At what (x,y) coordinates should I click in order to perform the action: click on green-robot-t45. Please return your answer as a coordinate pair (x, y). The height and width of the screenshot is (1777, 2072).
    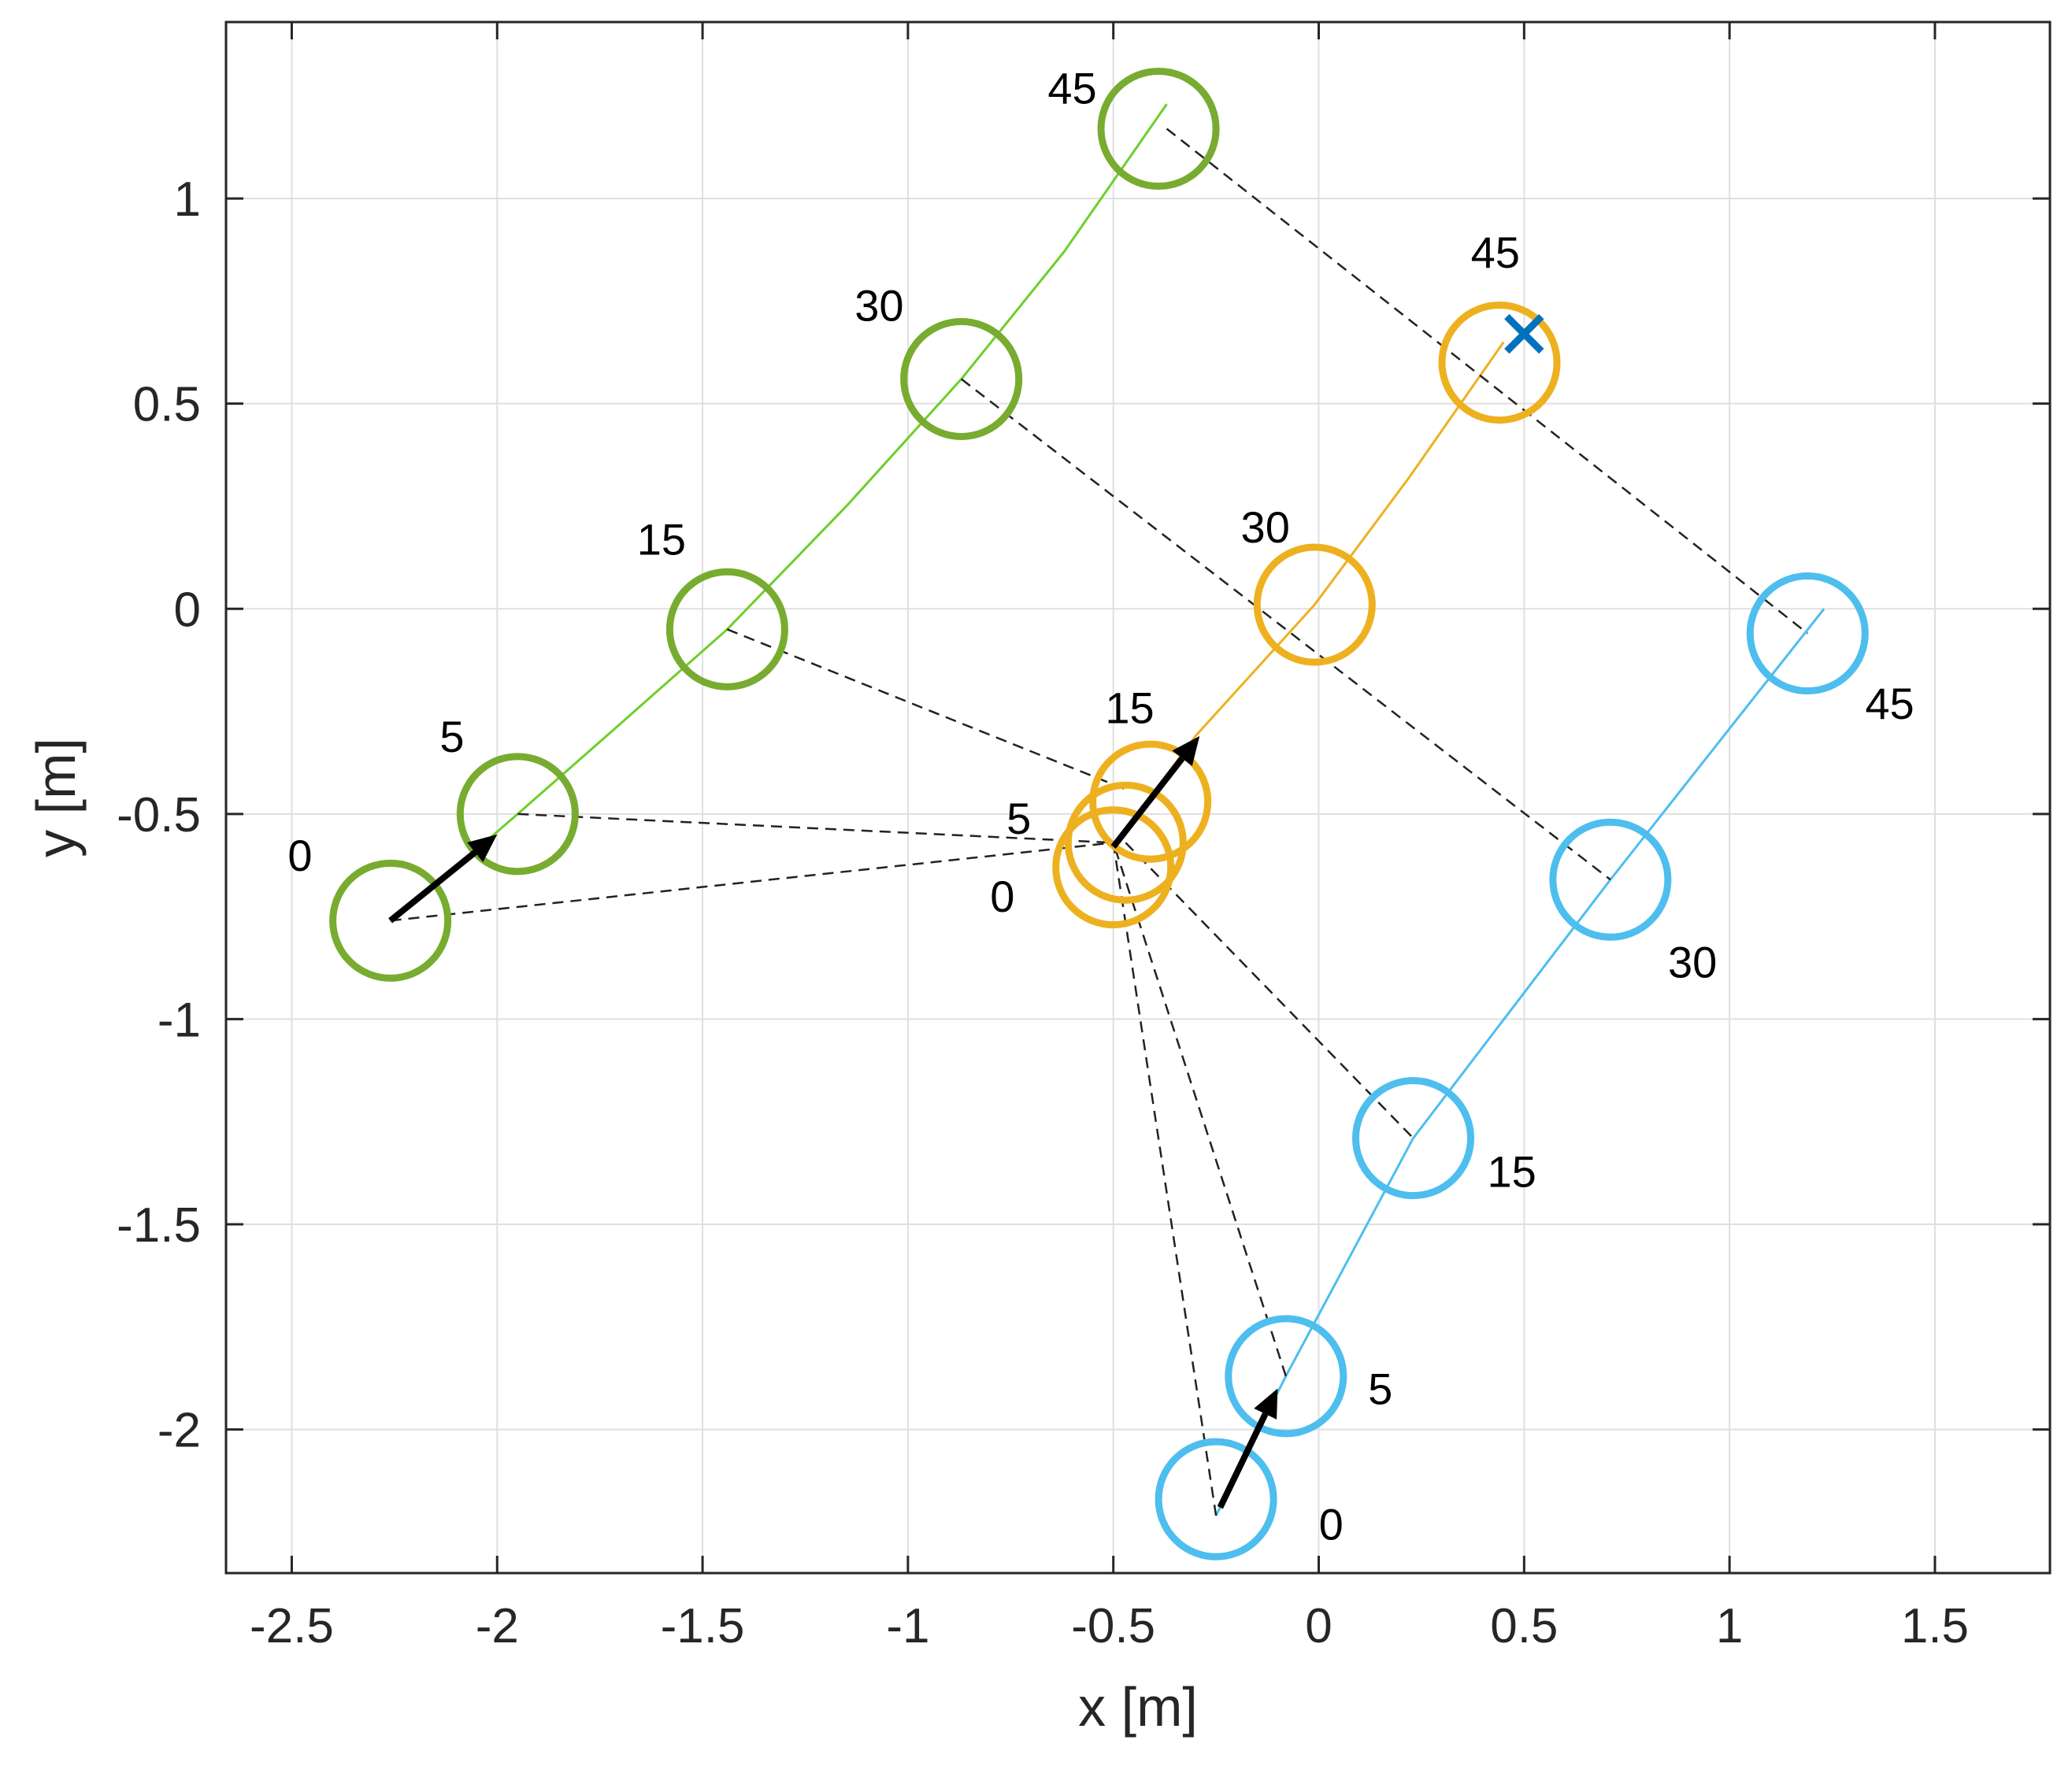
    Looking at the image, I should click on (1158, 129).